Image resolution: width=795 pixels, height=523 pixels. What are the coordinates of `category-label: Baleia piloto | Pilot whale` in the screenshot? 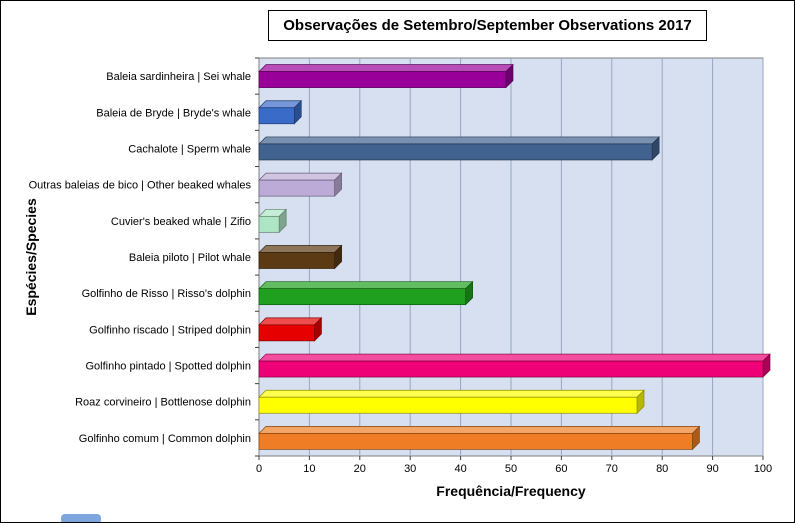 It's located at (190, 258).